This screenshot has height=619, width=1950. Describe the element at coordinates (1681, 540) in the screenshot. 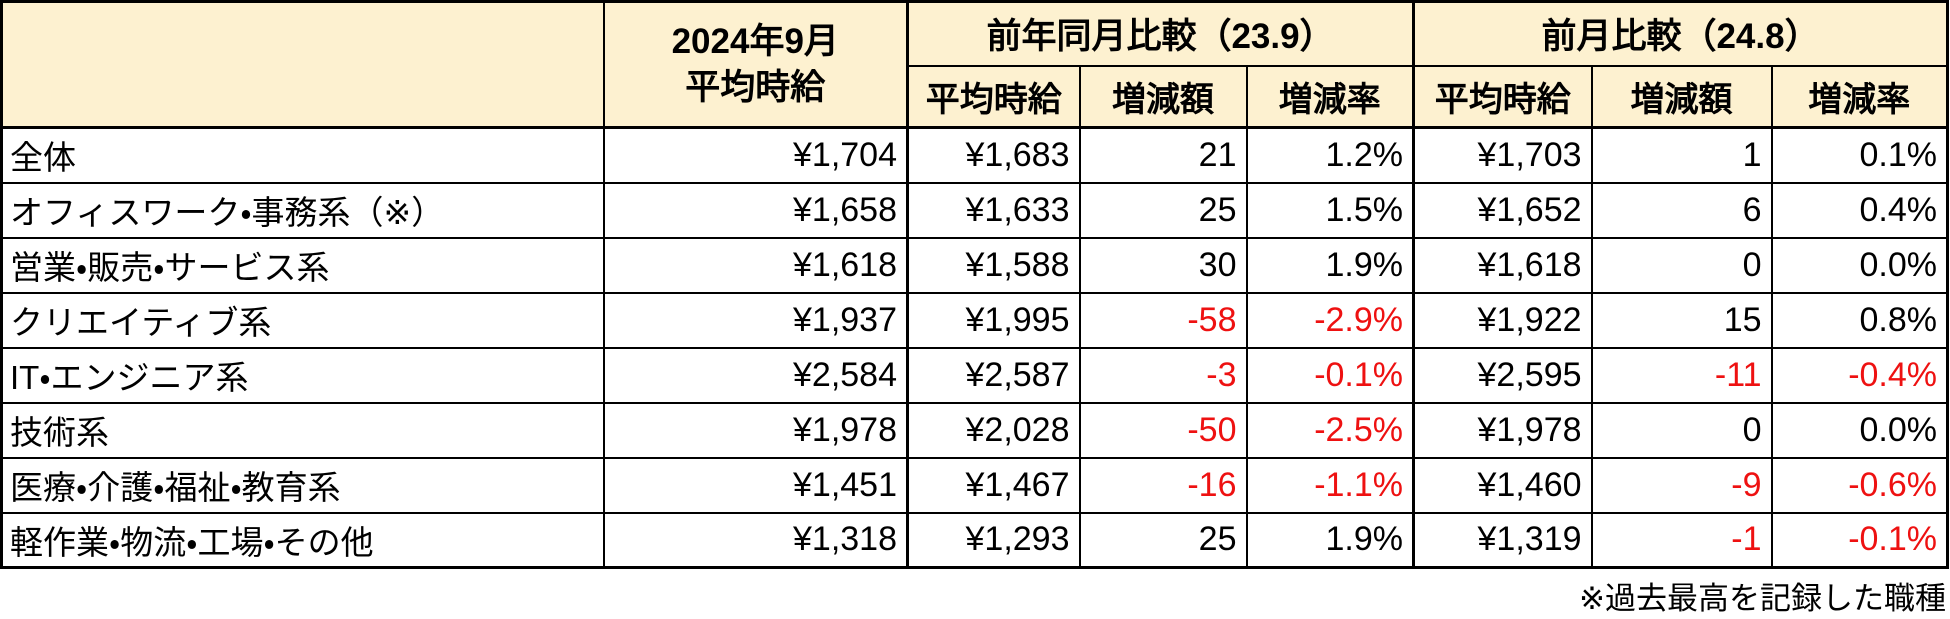

I see `mom-diff-cell: -1` at that location.